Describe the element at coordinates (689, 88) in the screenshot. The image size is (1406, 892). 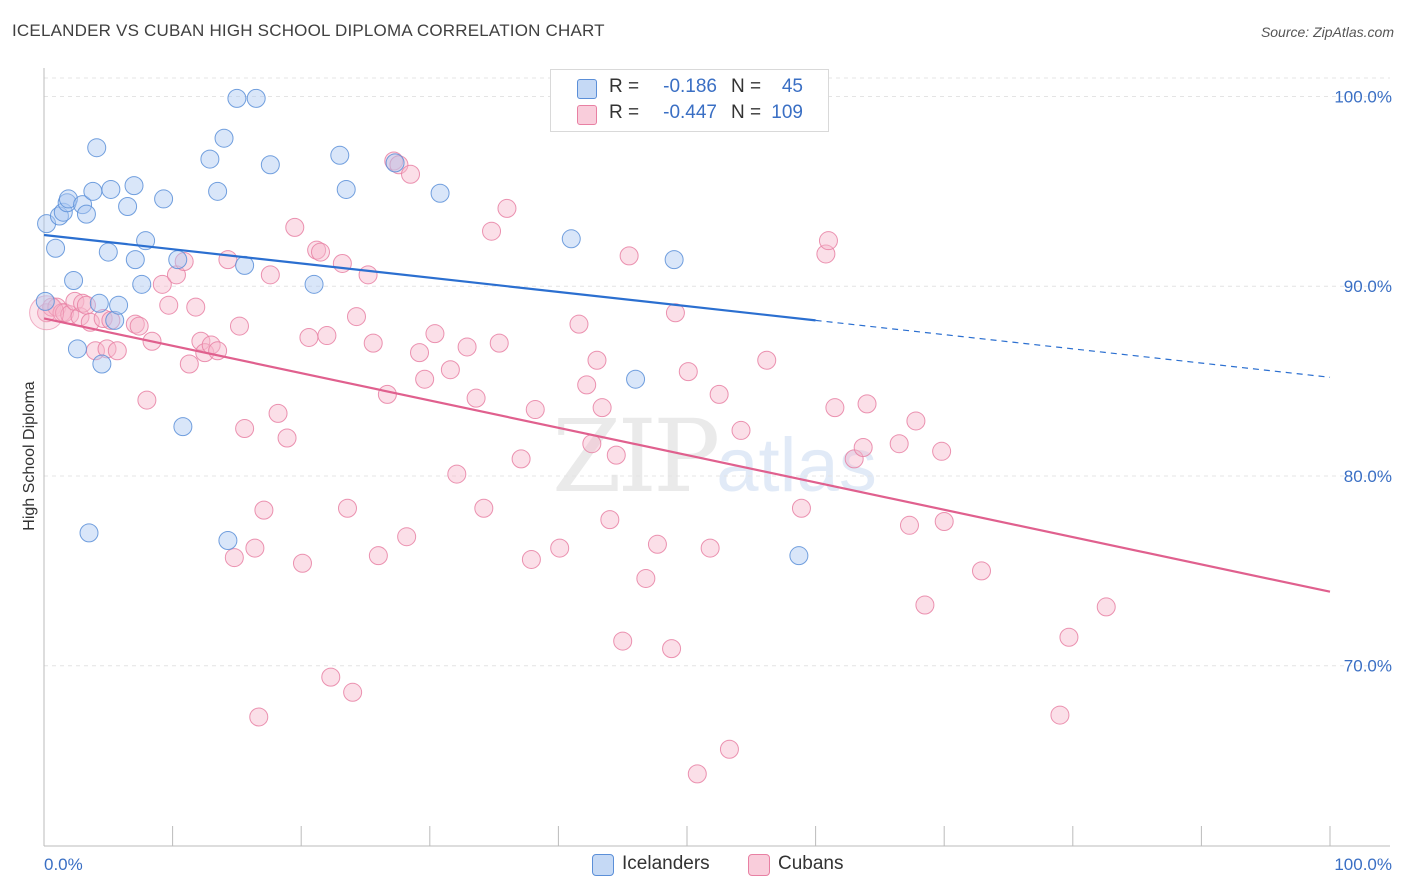
I see `legend-row-icelanders: R = -0.186 N = 45` at that location.